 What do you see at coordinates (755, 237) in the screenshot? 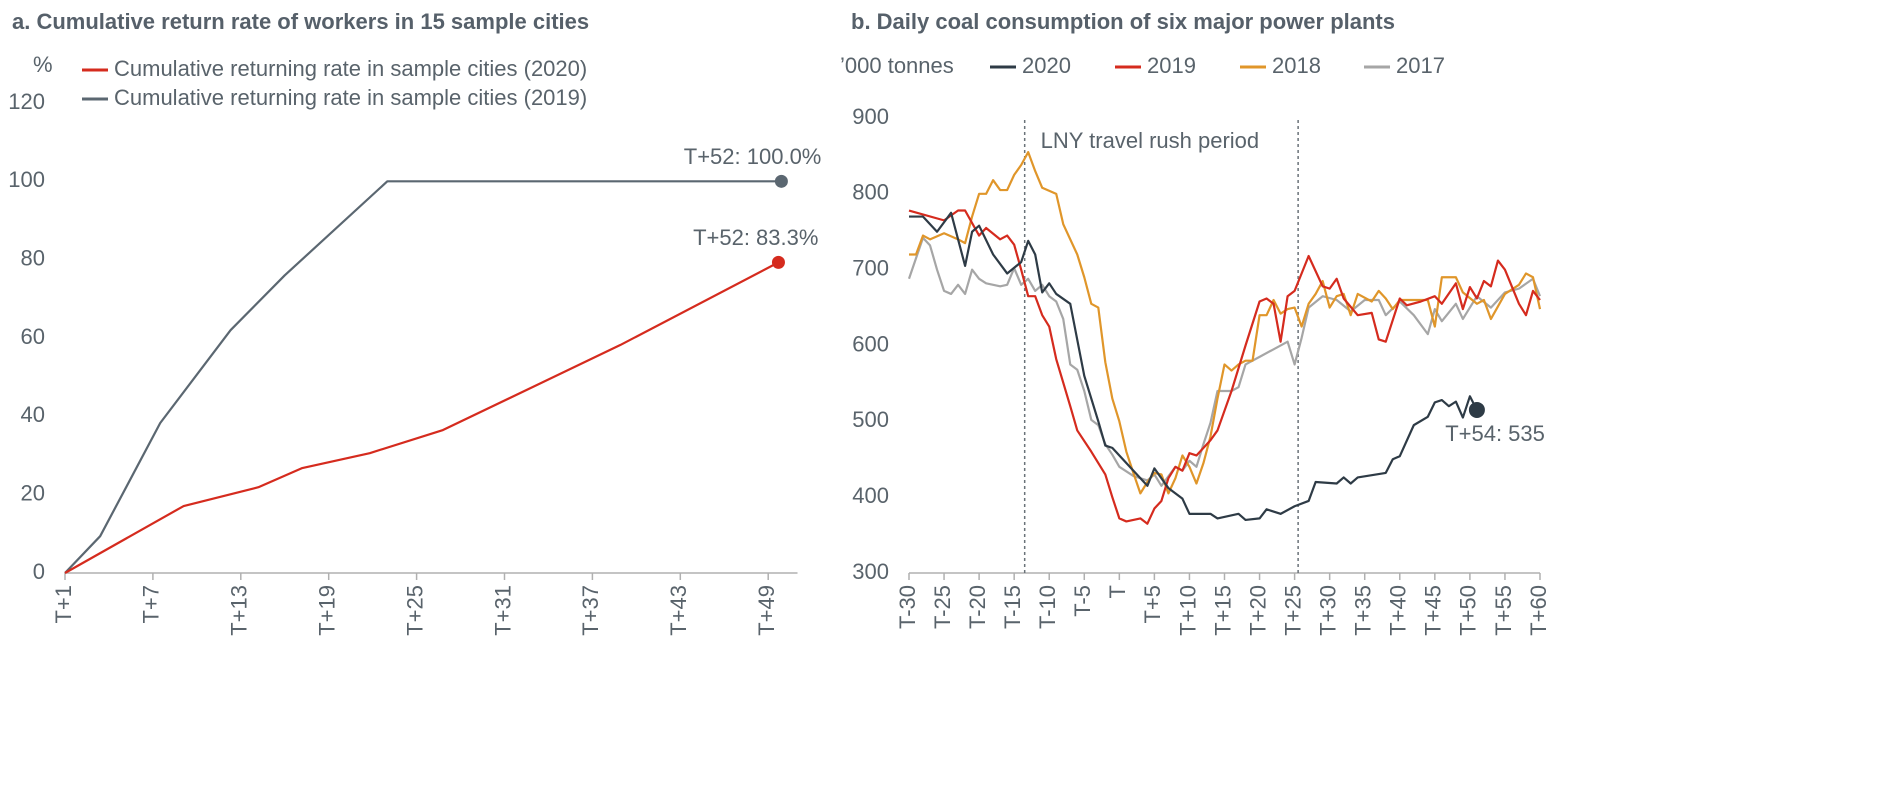
I see `end-label: T+52: 83.3%` at bounding box center [755, 237].